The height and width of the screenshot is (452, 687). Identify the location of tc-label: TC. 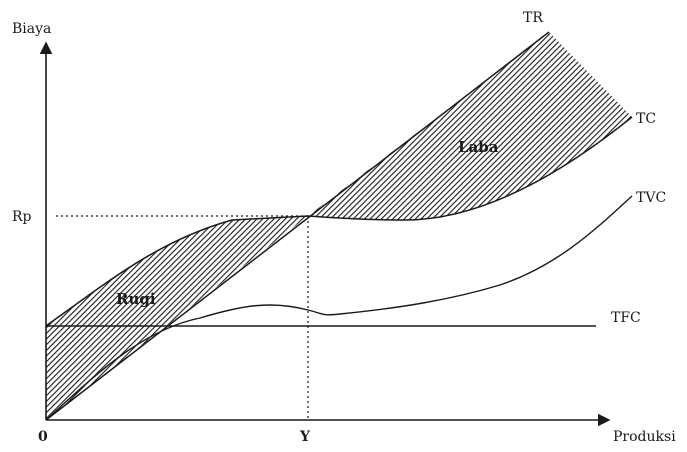
(646, 119).